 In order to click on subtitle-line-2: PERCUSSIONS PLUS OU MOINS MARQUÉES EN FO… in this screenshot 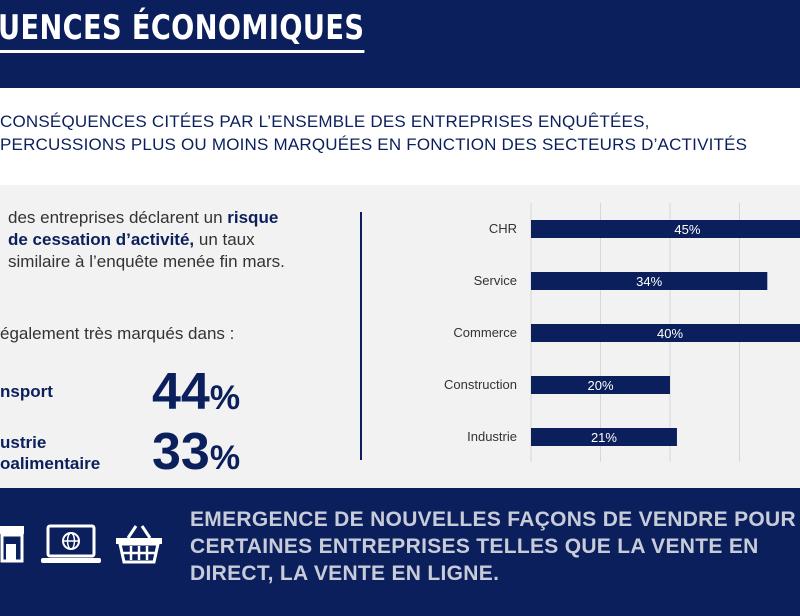, I will do `click(374, 144)`.